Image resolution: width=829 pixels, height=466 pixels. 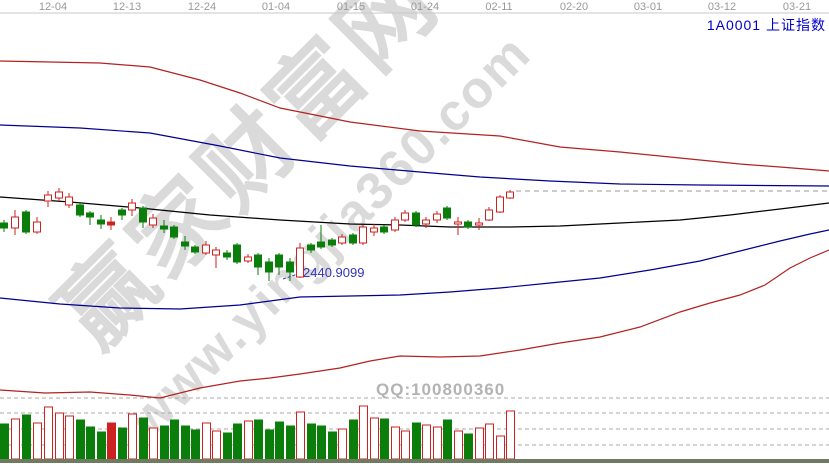 I want to click on low-price-label: 2440.9099, so click(x=334, y=272).